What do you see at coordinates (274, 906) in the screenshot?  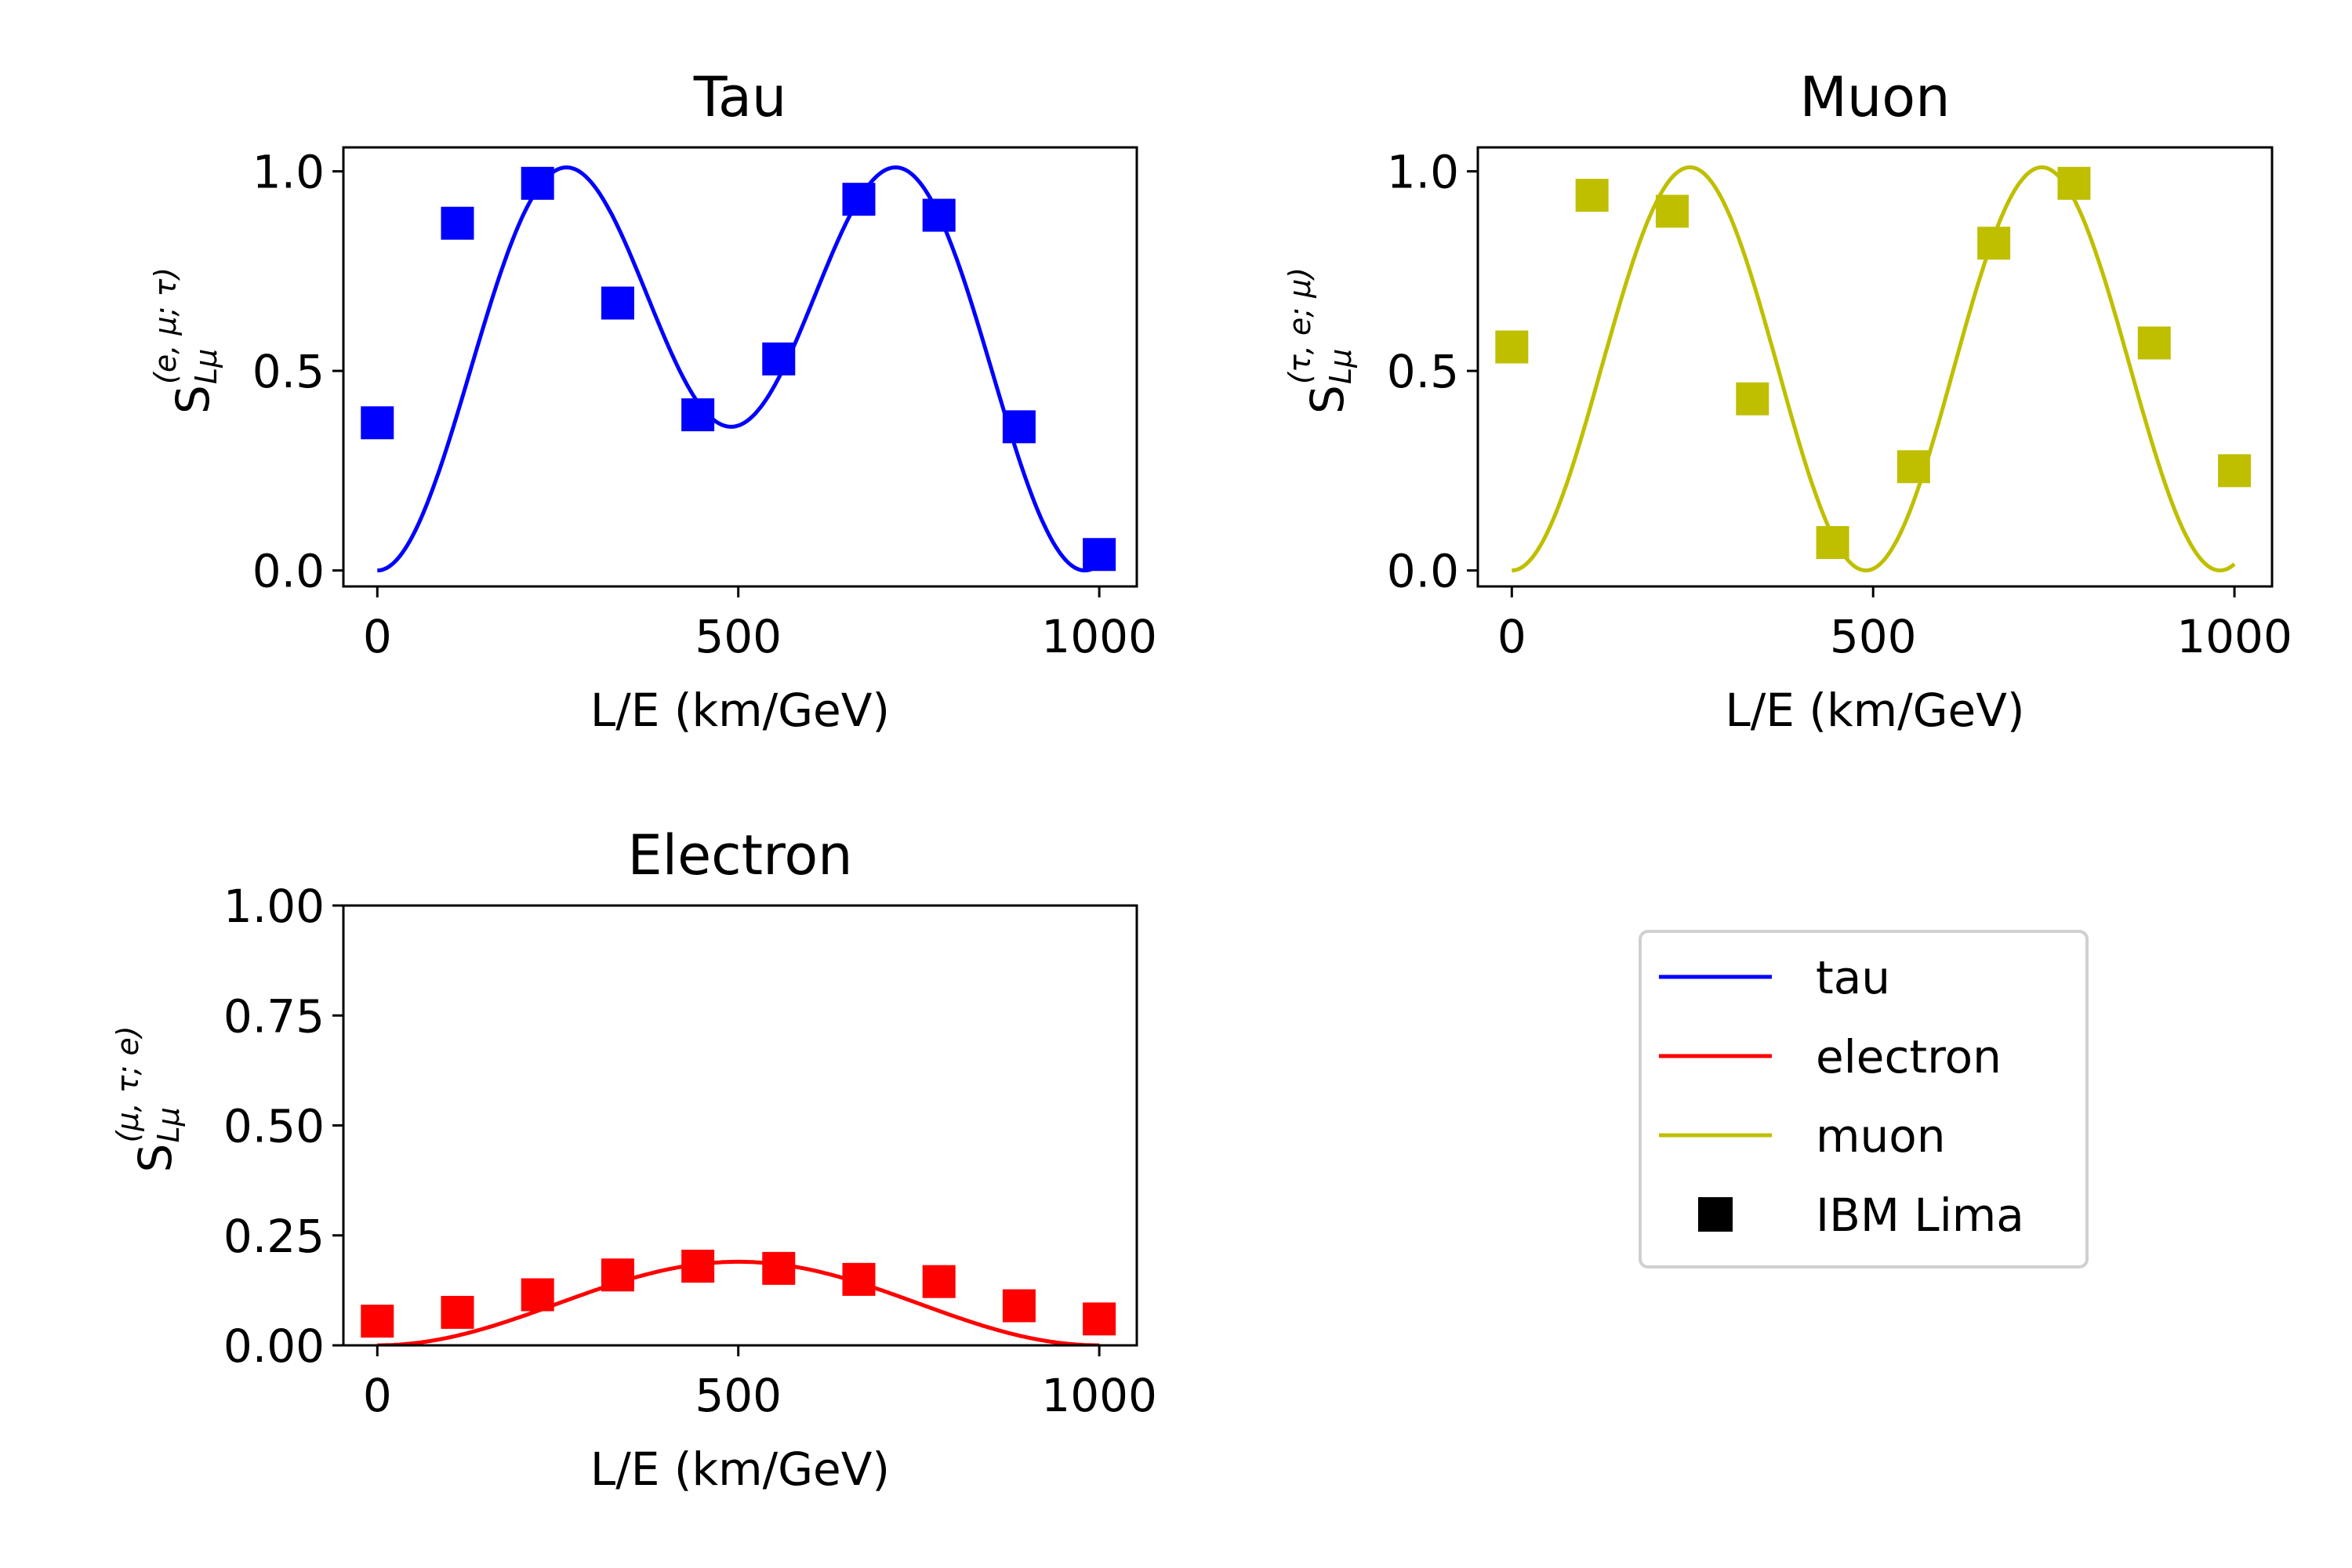 I see `y-tick-label: 1.00` at bounding box center [274, 906].